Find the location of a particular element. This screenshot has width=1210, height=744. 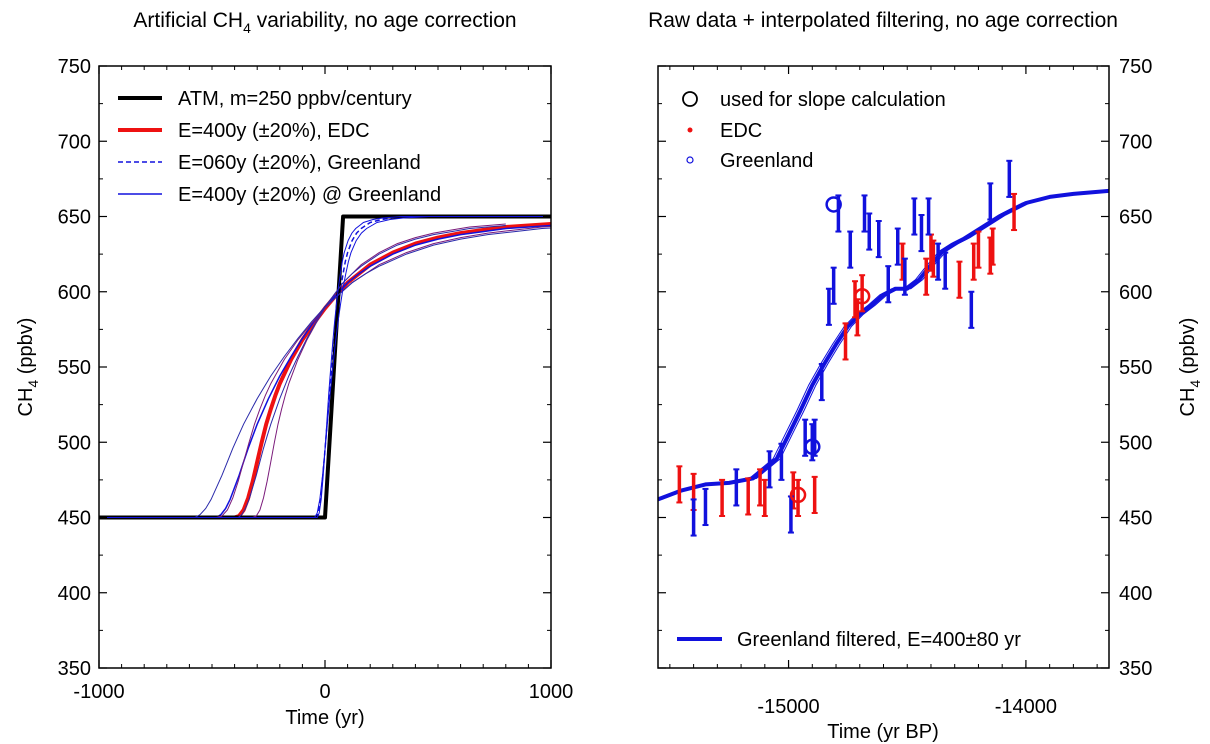

left-y-tick-label: 650 is located at coordinates (74, 218).